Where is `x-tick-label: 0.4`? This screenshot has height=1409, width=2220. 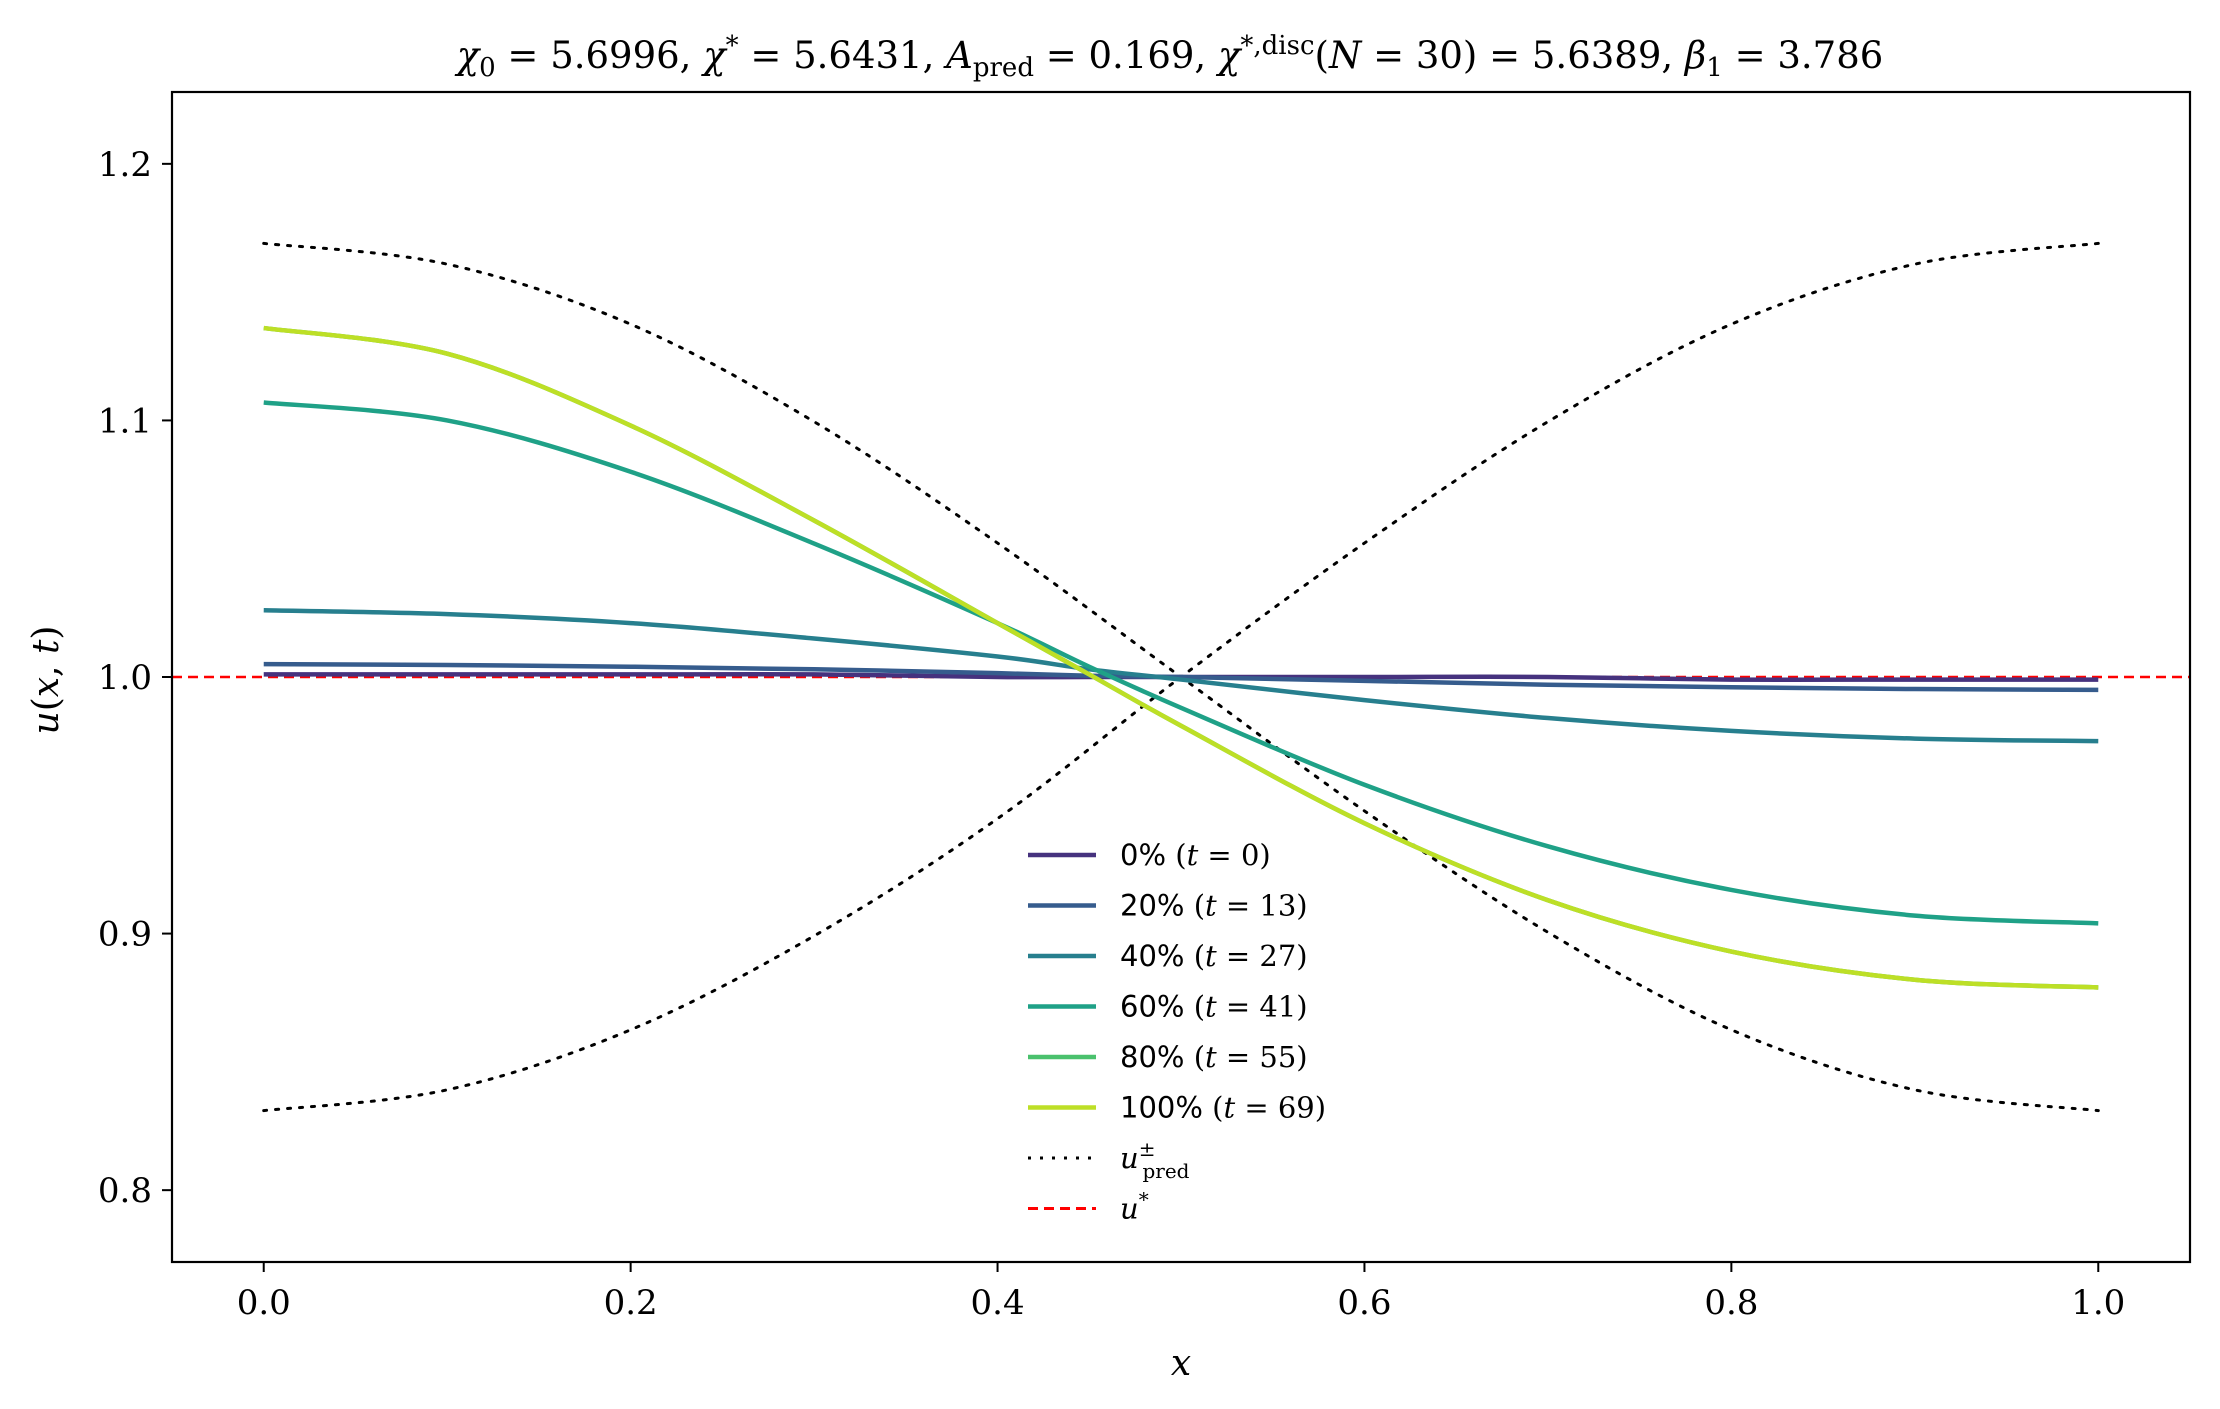 x-tick-label: 0.4 is located at coordinates (998, 1303).